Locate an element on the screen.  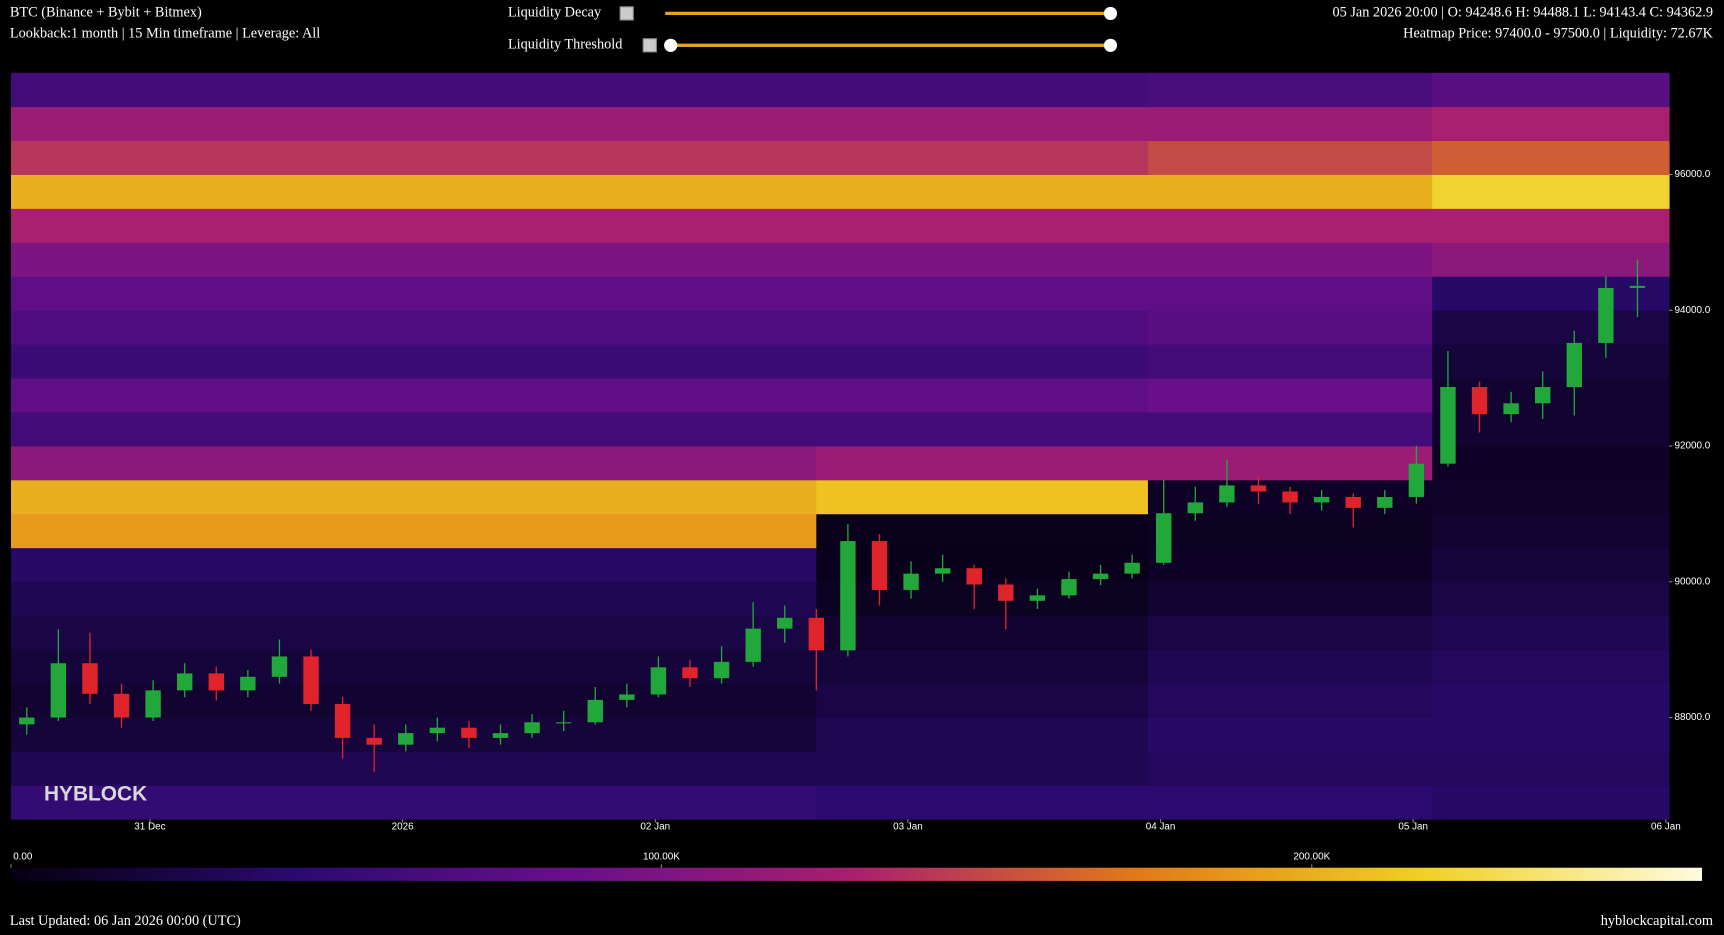
x-tick-label: 2026 is located at coordinates (403, 827).